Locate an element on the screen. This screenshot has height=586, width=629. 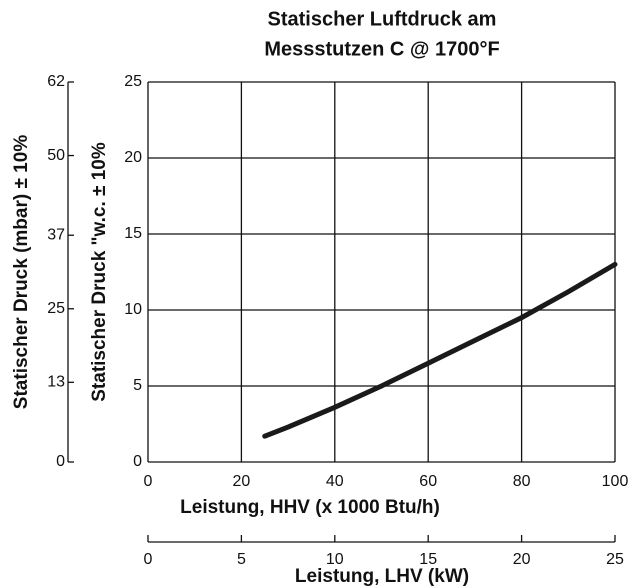
x2-tick-label: 25 is located at coordinates (615, 559).